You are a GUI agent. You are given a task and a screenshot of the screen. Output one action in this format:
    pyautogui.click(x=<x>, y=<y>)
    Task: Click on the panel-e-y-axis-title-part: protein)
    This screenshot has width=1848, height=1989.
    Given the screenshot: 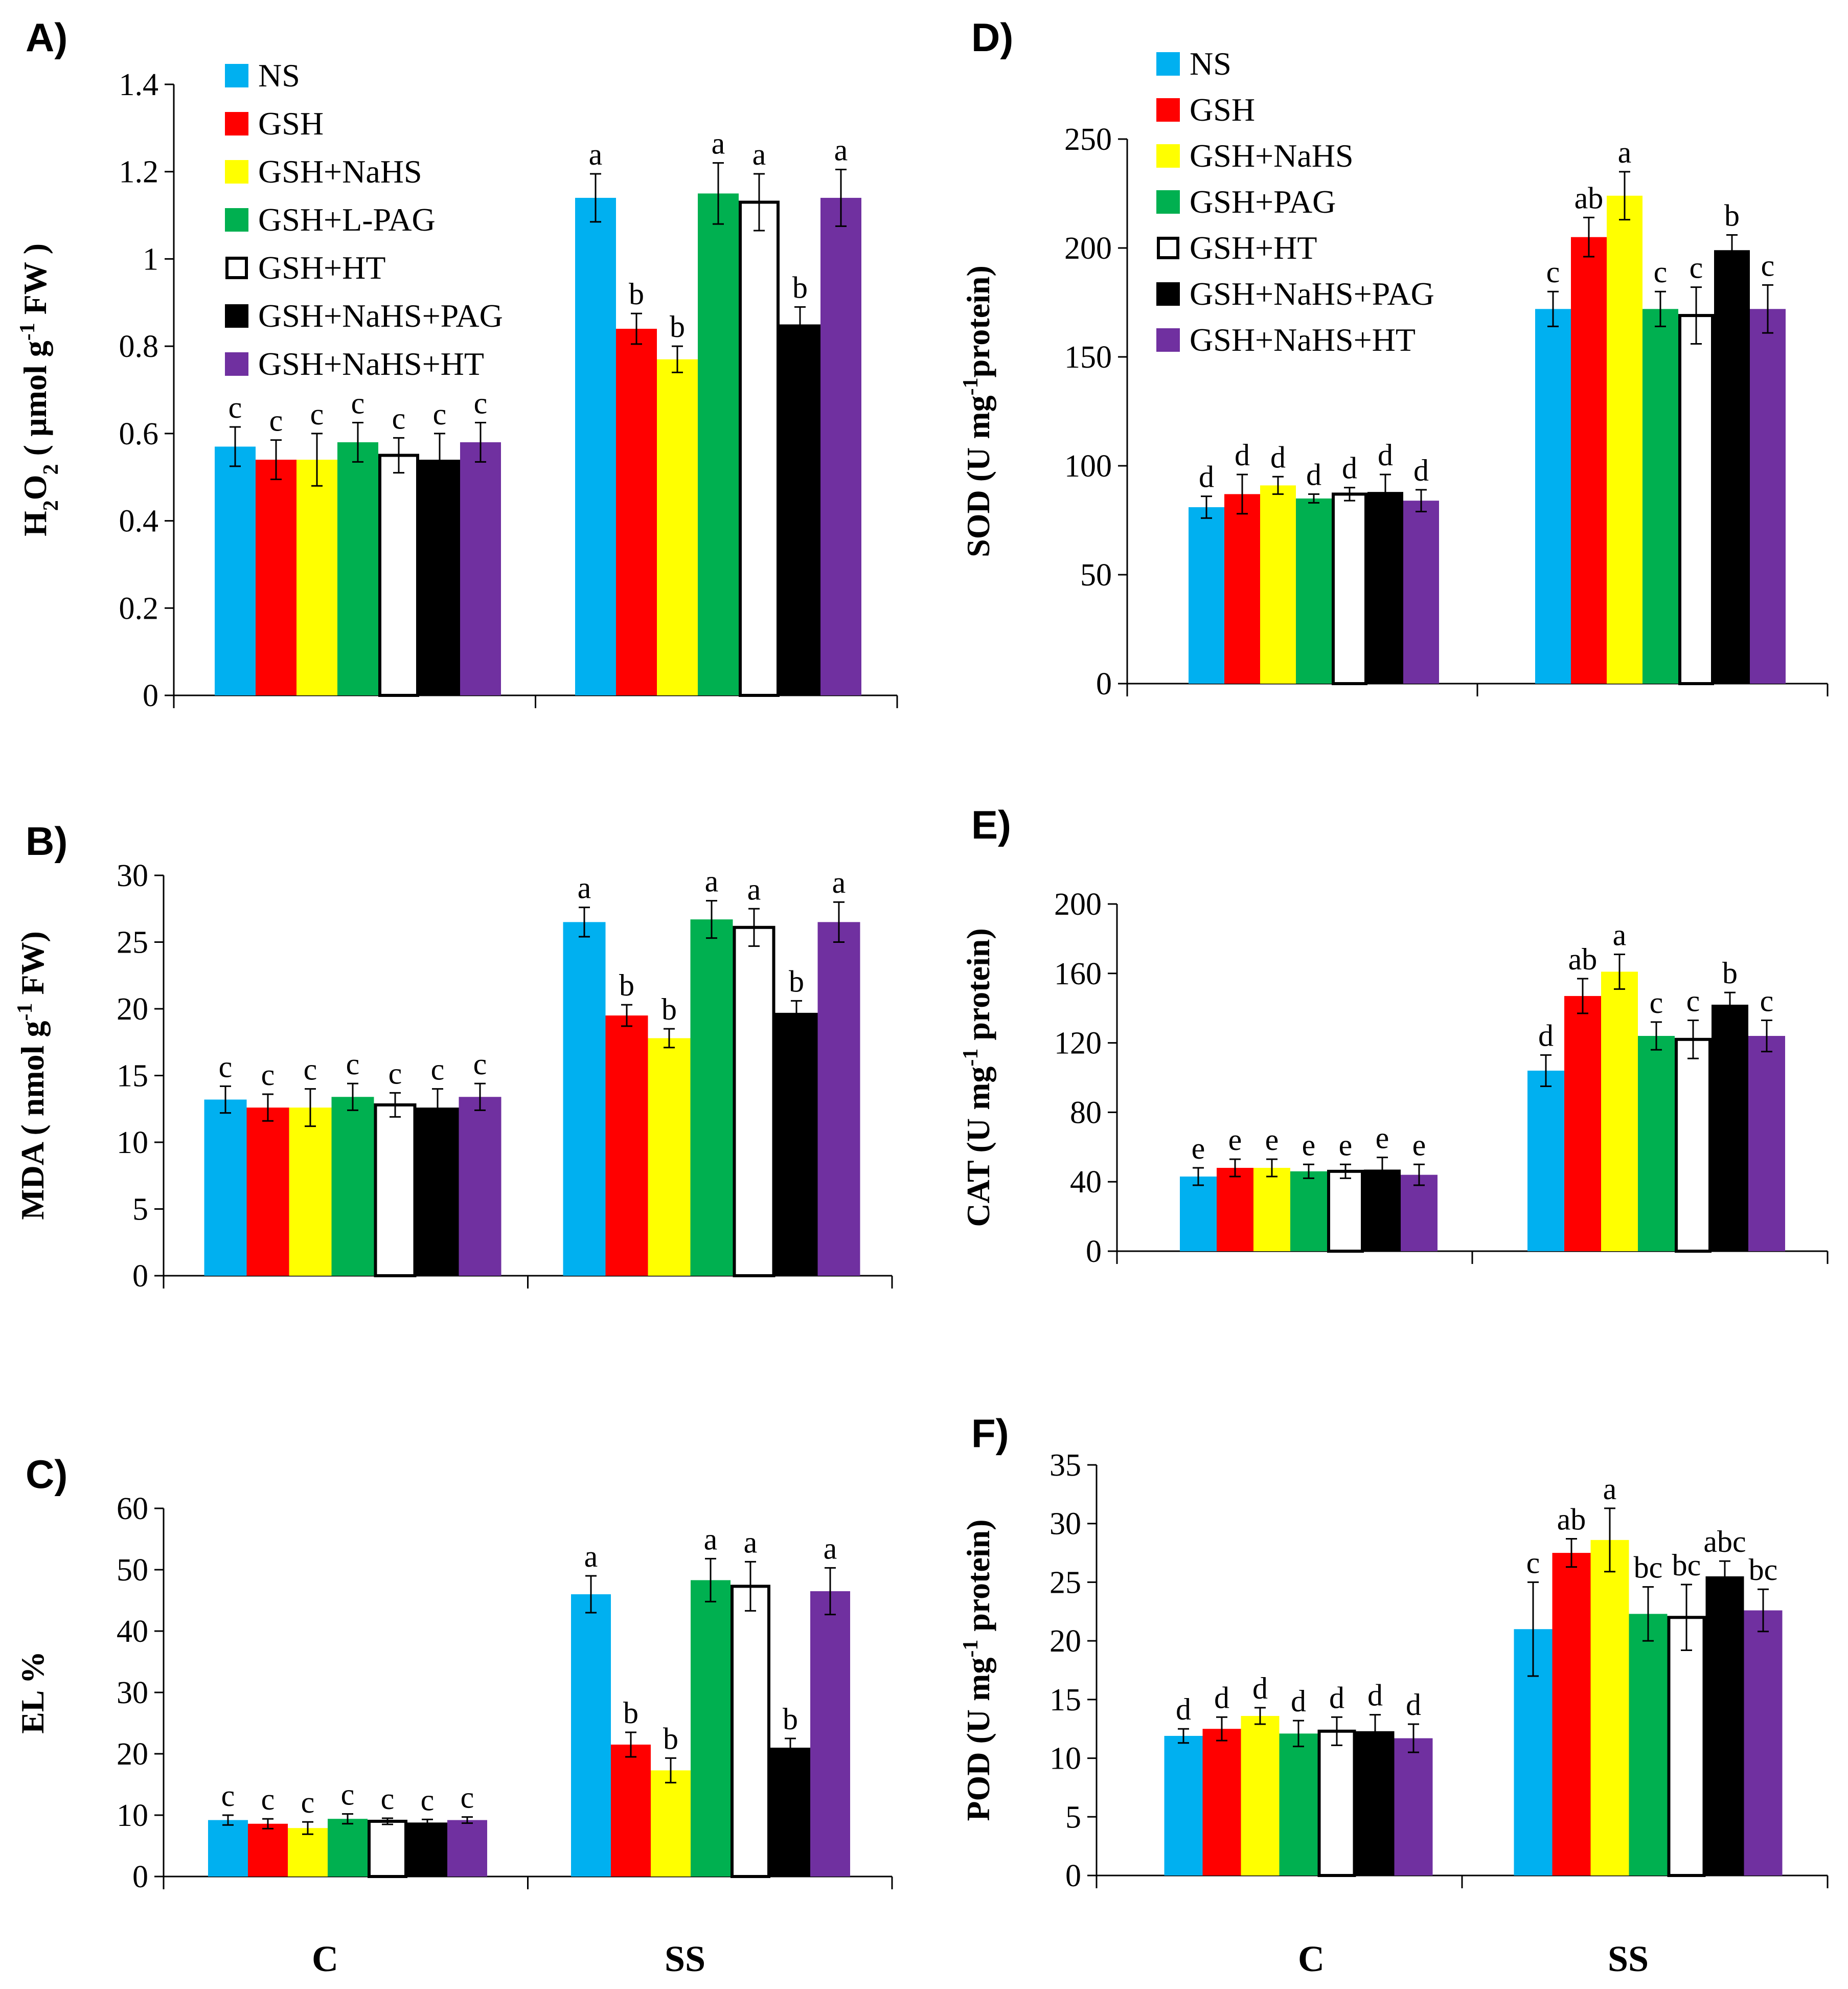 What is the action you would take?
    pyautogui.click(x=978, y=988)
    